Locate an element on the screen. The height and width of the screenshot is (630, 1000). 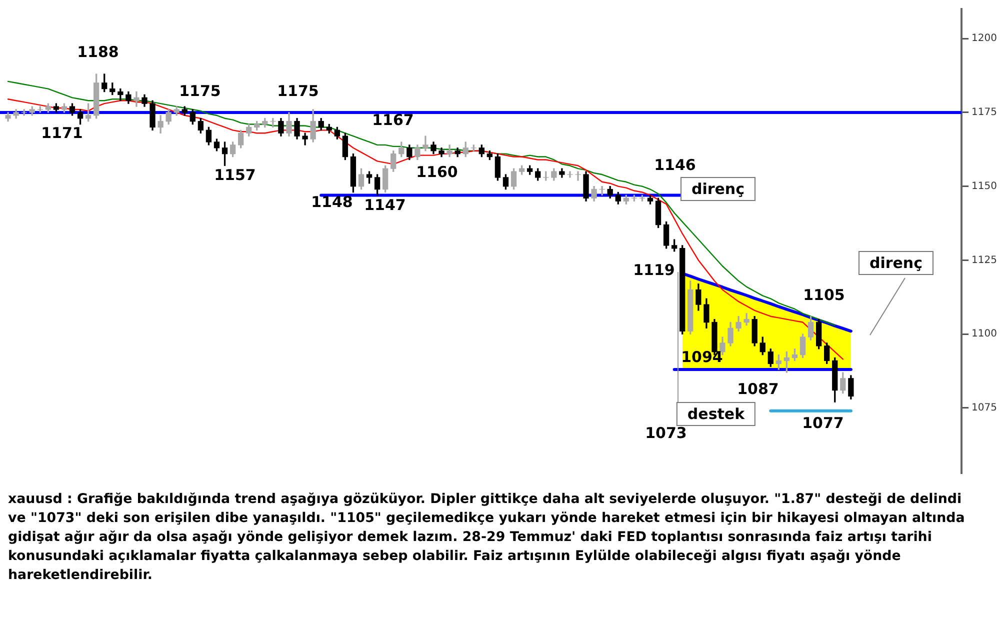
y-tick-label: 1150 is located at coordinates (985, 186).